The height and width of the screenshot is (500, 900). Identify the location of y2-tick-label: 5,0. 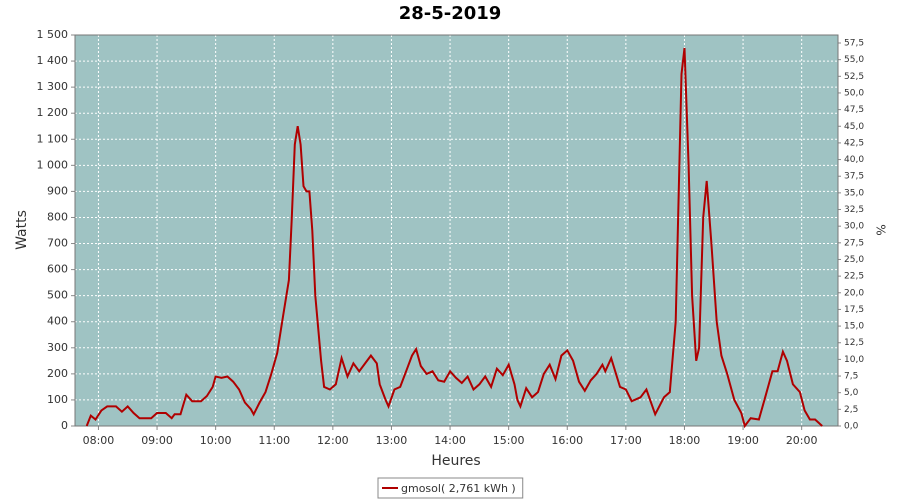
(851, 393).